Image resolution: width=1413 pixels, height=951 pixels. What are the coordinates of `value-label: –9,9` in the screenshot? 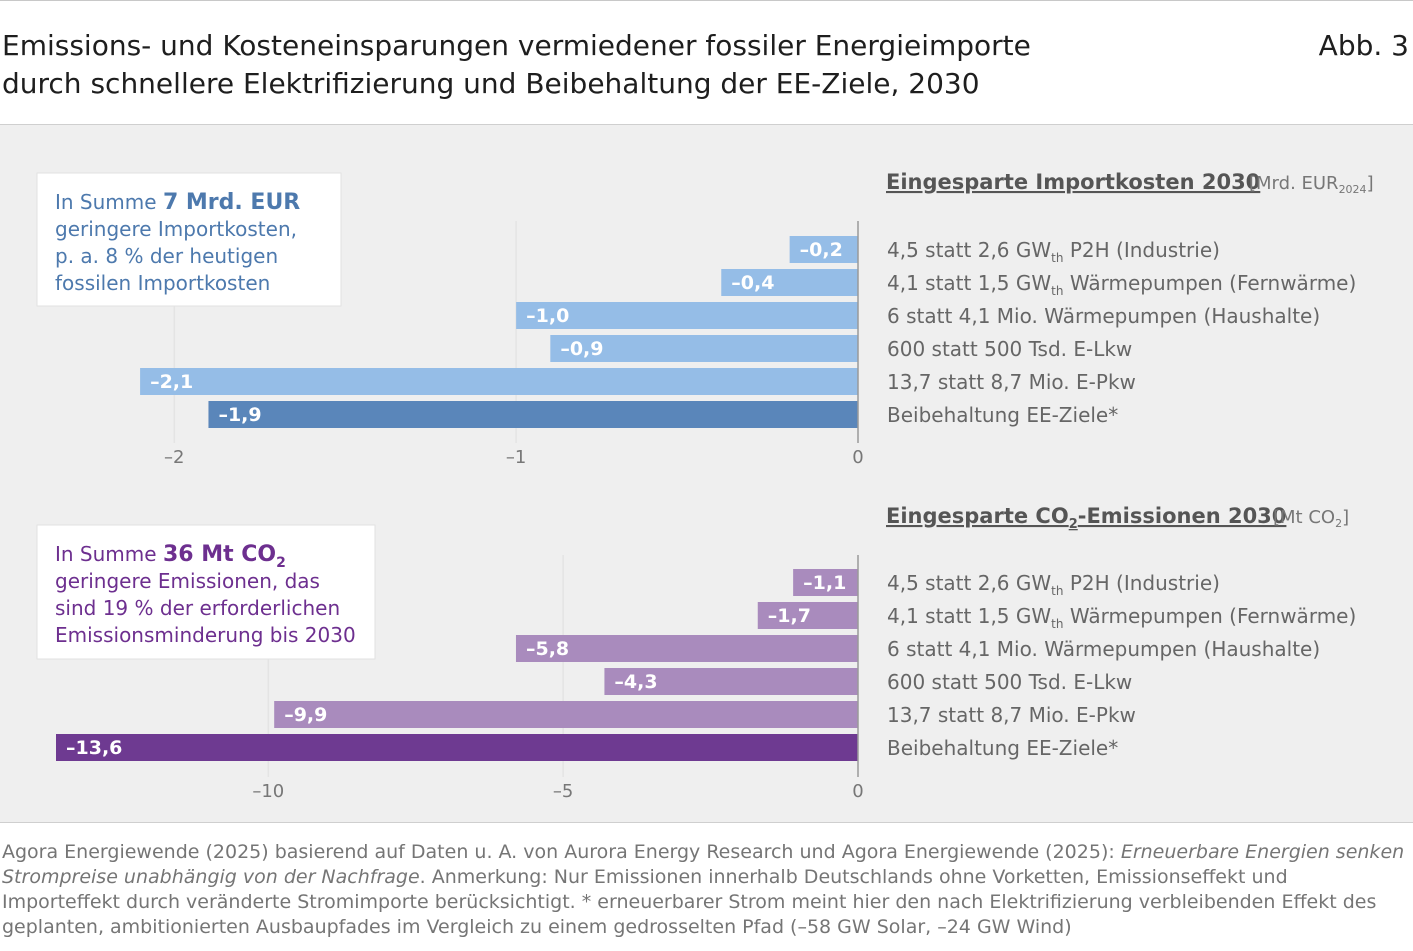 It's located at (305, 715).